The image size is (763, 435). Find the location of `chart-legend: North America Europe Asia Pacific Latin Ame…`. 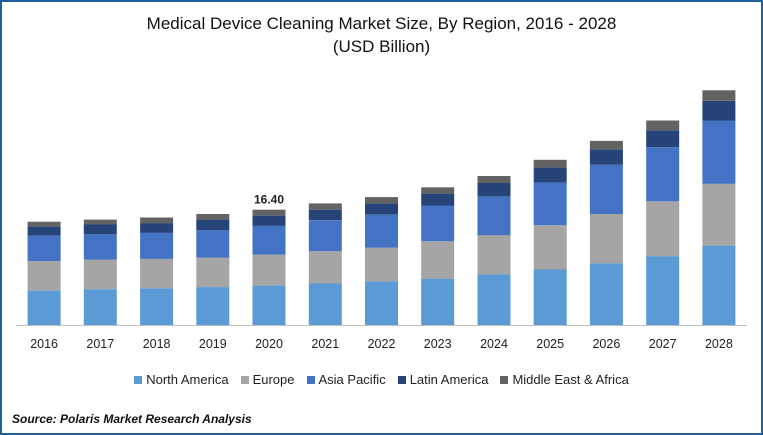

chart-legend: North America Europe Asia Pacific Latin Ame… is located at coordinates (381, 379).